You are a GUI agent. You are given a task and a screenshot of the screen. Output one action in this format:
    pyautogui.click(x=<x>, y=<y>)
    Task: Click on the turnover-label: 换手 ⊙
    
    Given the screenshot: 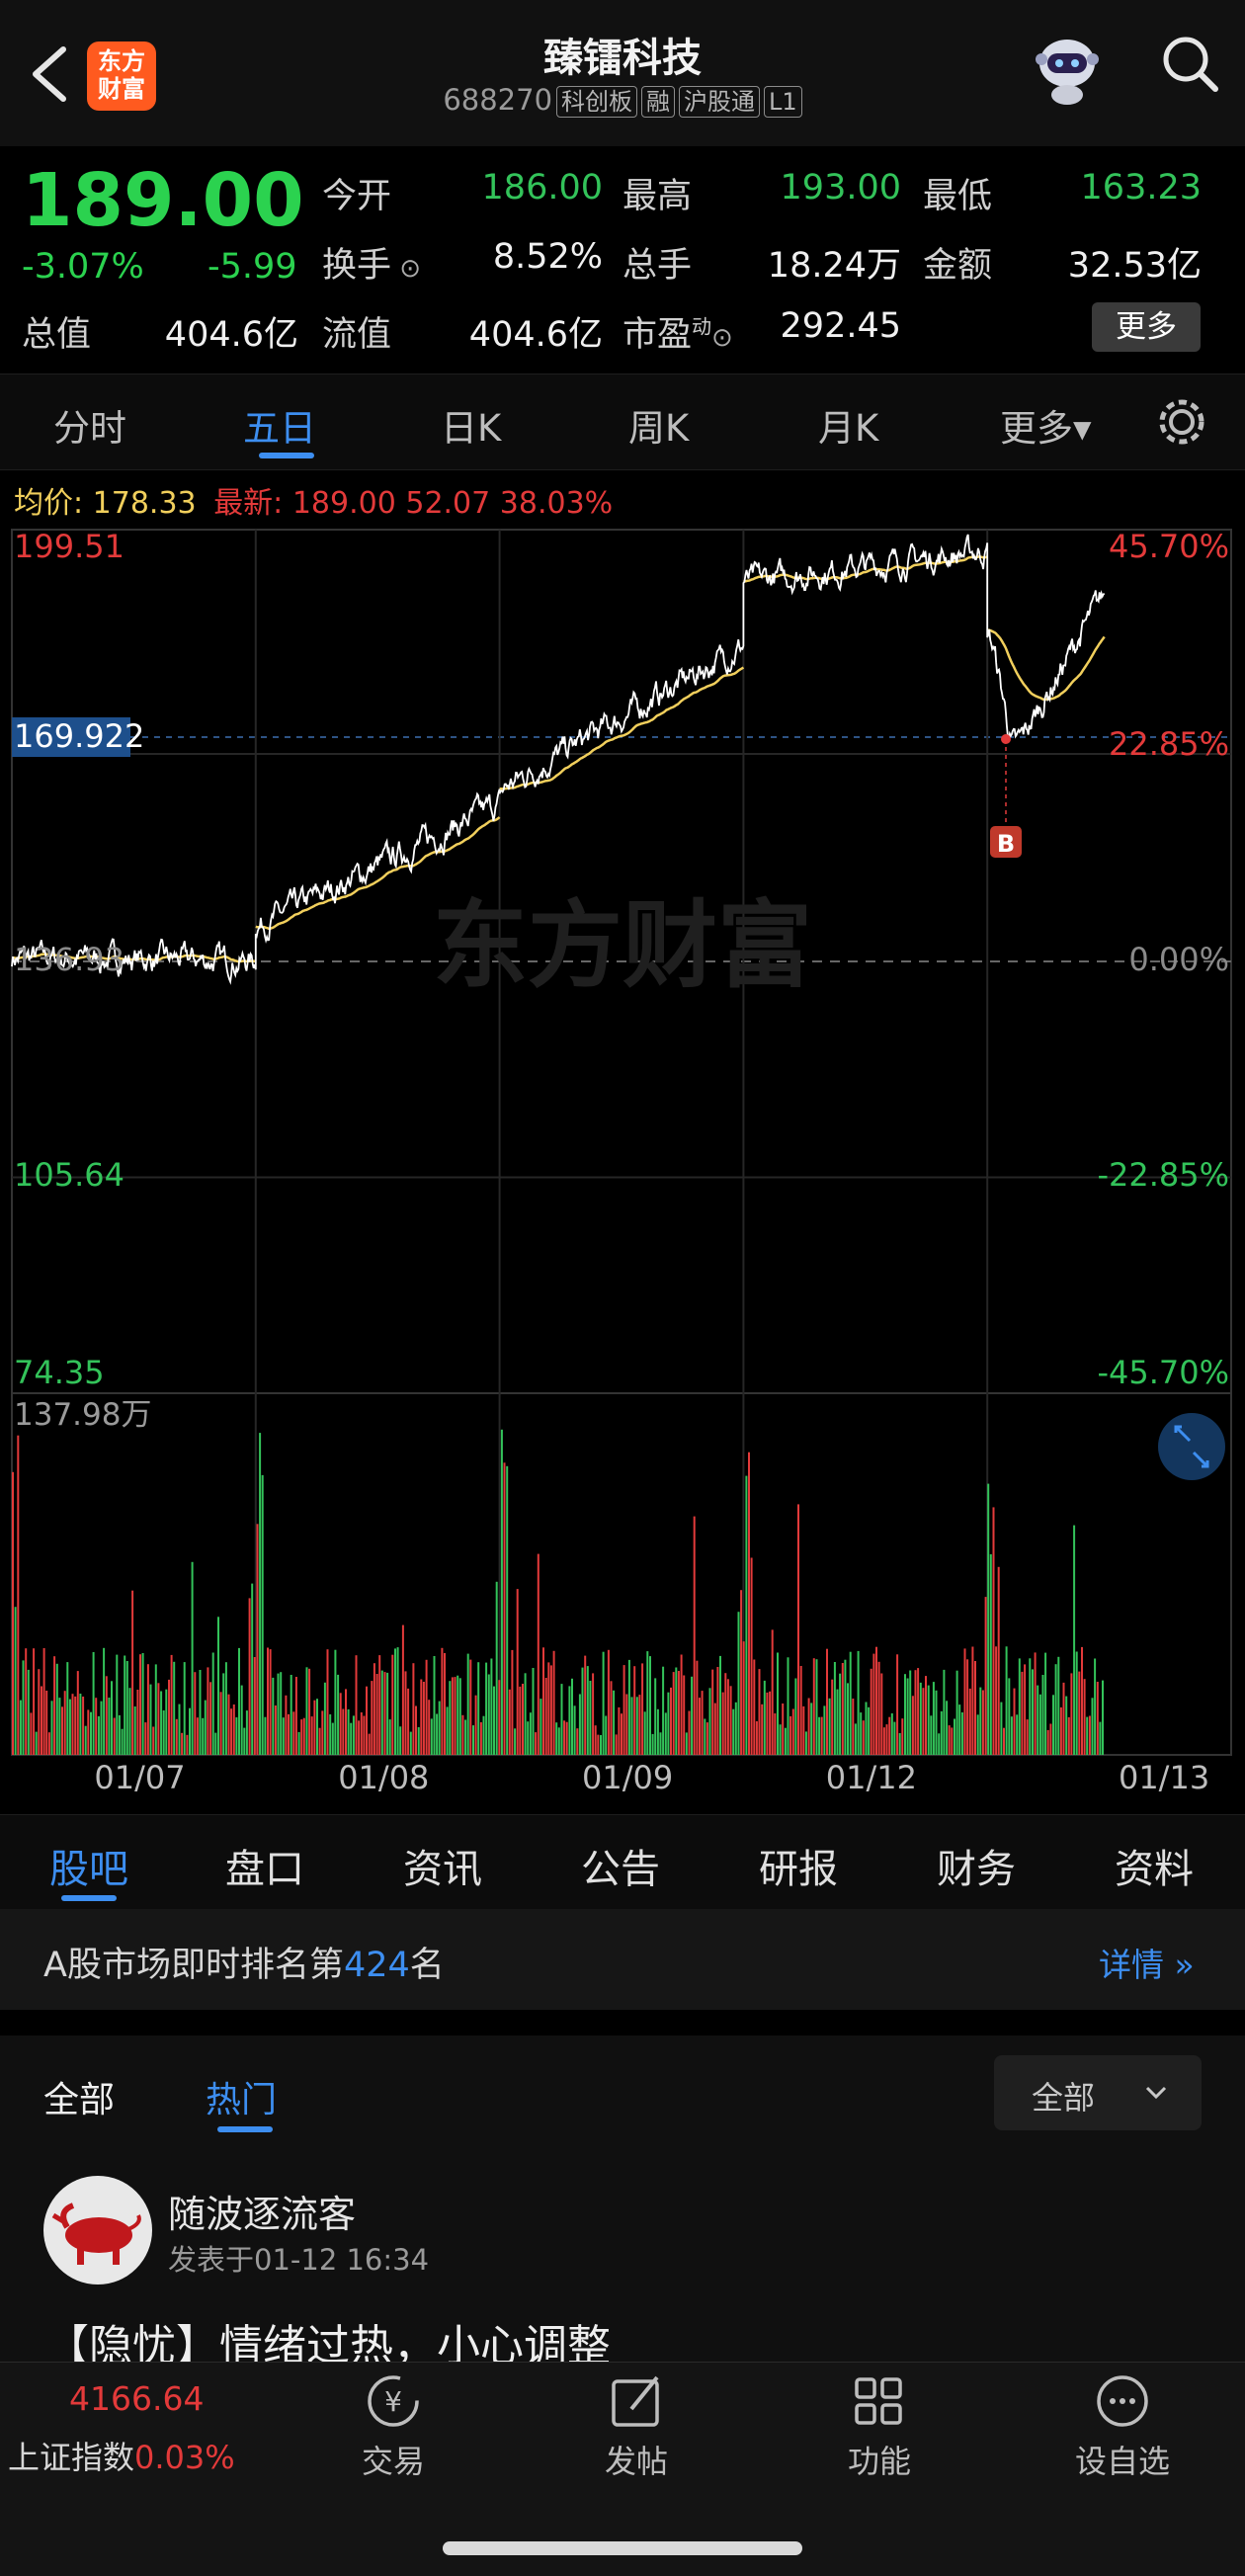 What is the action you would take?
    pyautogui.click(x=372, y=266)
    